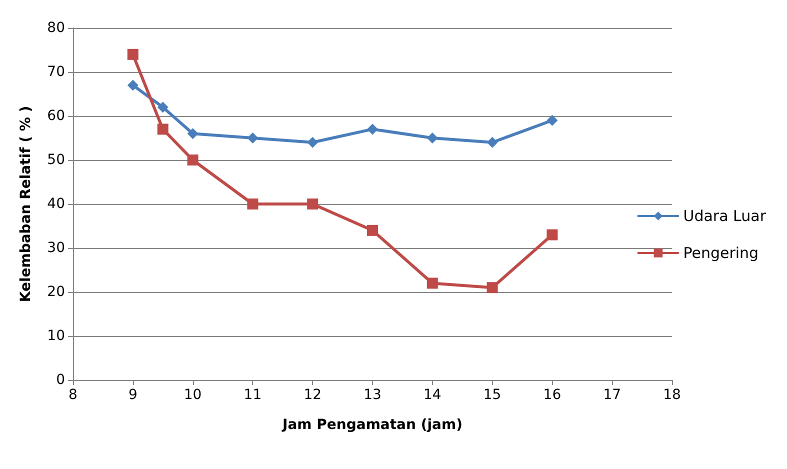  What do you see at coordinates (373, 395) in the screenshot?
I see `x-tick-label: 13` at bounding box center [373, 395].